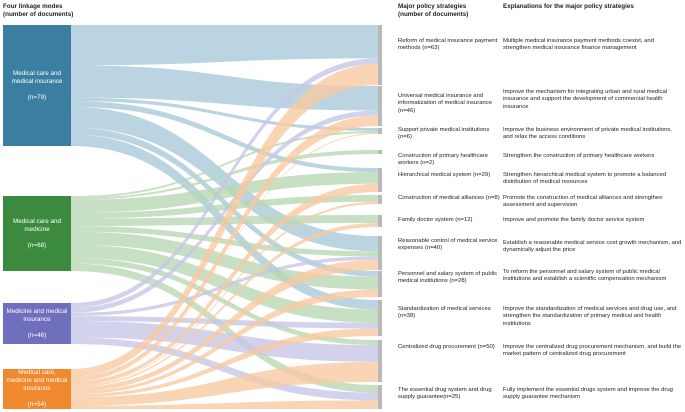 The width and height of the screenshot is (685, 412). Describe the element at coordinates (37, 323) in the screenshot. I see `mode-block-drugins: Medicine and medical insurance (n=46)` at that location.